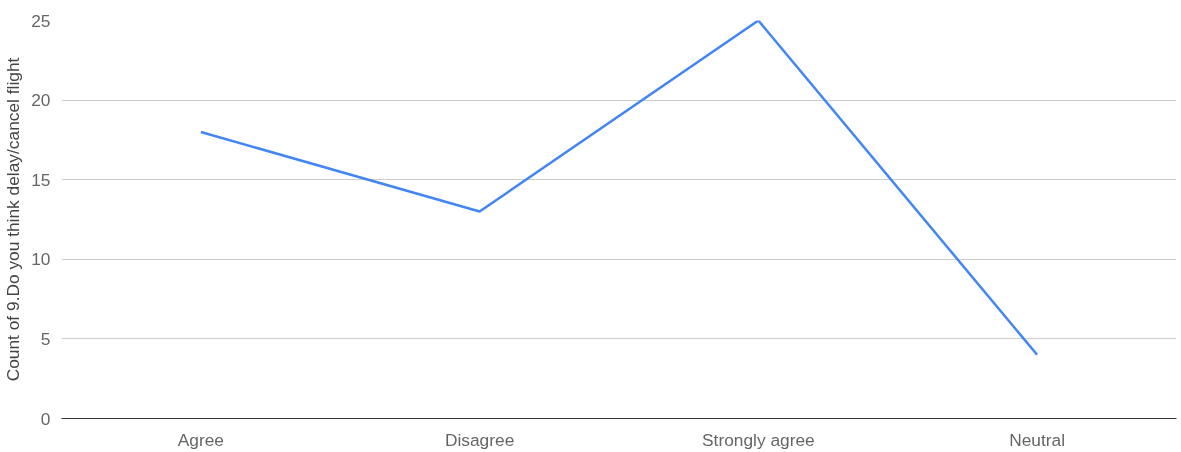 This screenshot has height=452, width=1181. What do you see at coordinates (41, 100) in the screenshot?
I see `y-tick-label: 20` at bounding box center [41, 100].